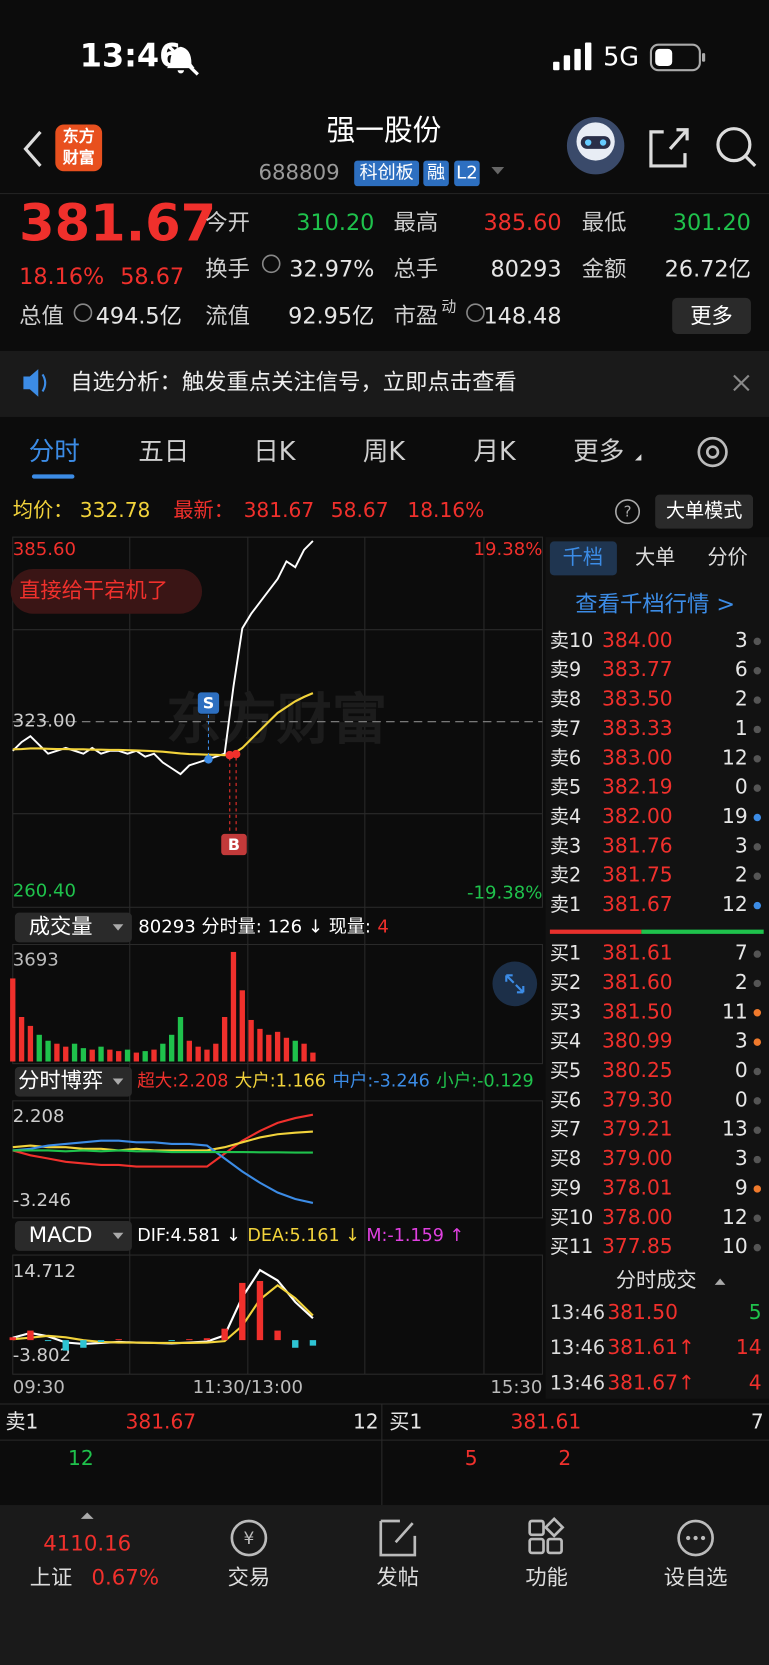  Describe the element at coordinates (73, 1081) in the screenshot. I see `game-selector` at that location.